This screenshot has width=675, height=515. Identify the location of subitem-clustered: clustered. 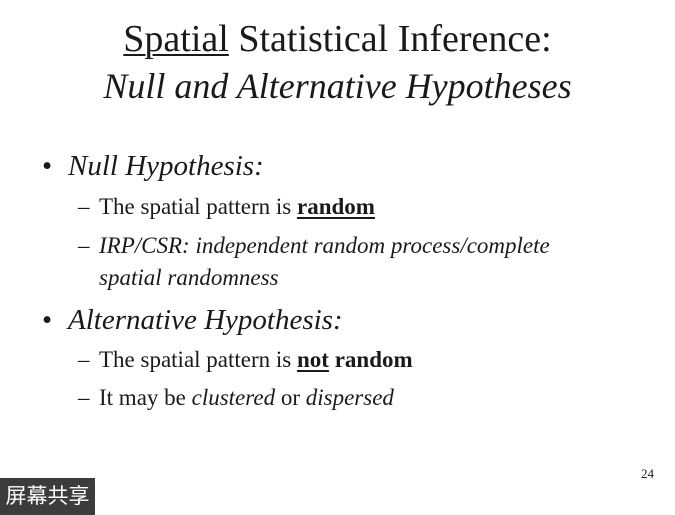
(233, 397).